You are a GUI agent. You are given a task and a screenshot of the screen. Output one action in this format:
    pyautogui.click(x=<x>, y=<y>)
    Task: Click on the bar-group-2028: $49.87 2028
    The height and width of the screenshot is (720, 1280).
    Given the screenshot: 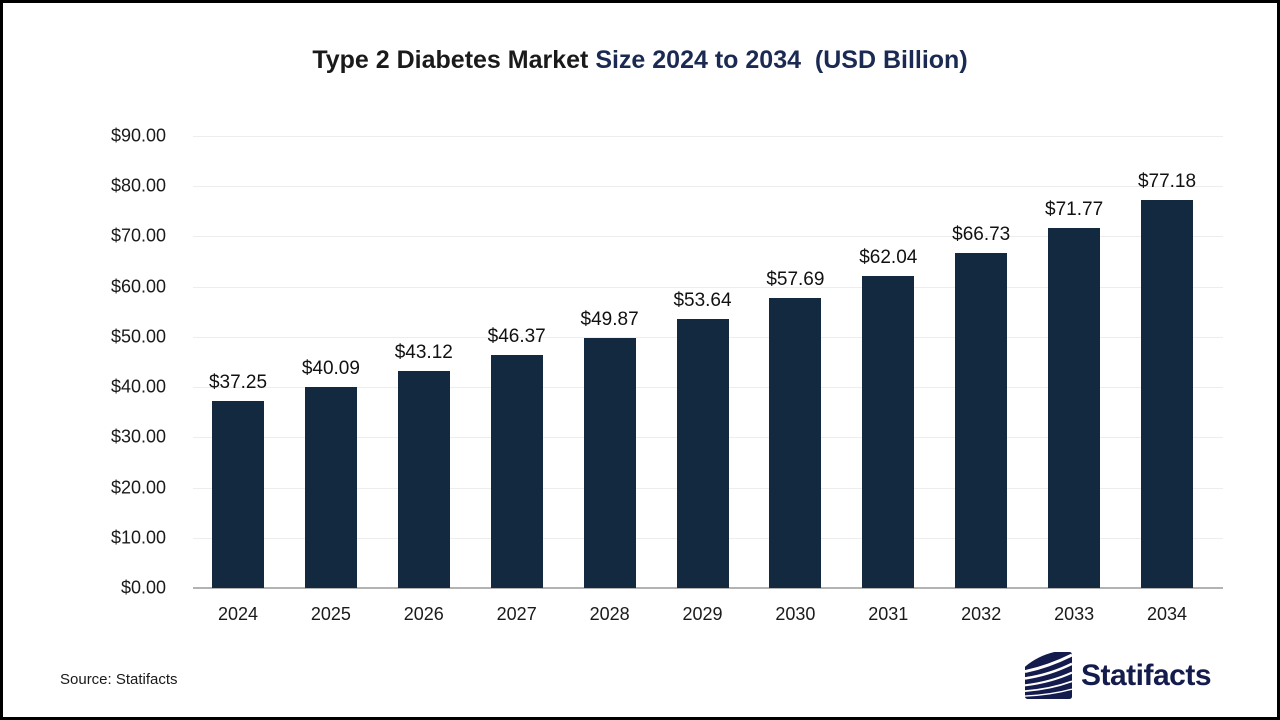 What is the action you would take?
    pyautogui.click(x=610, y=380)
    